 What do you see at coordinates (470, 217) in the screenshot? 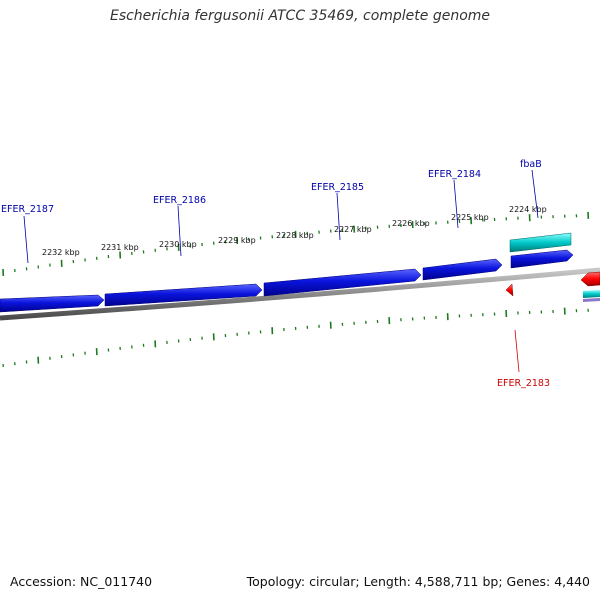
I see `tick-label-2225: 2225 kbp` at bounding box center [470, 217].